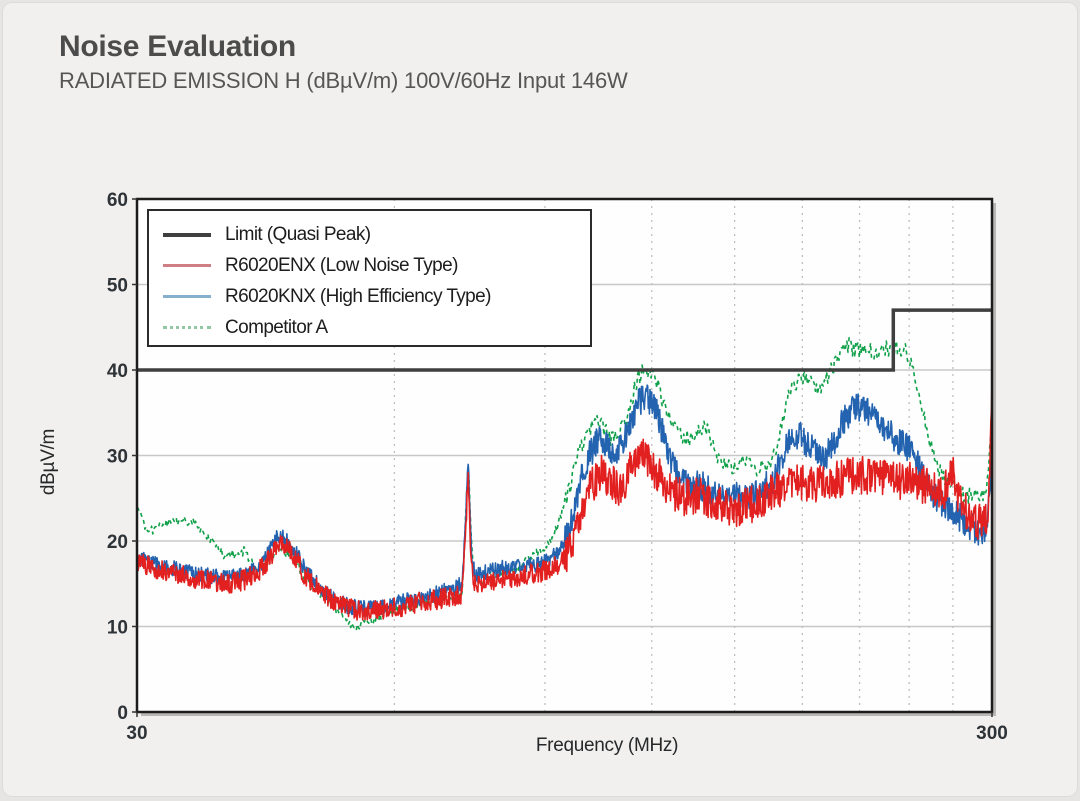 Image resolution: width=1080 pixels, height=801 pixels. What do you see at coordinates (117, 286) in the screenshot?
I see `y-tick-50: 50` at bounding box center [117, 286].